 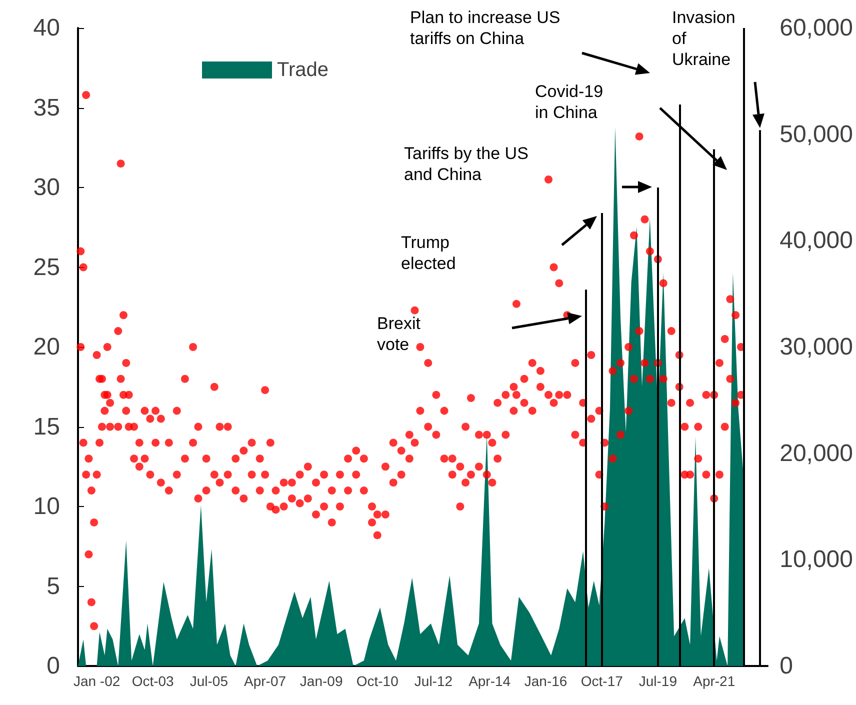 What do you see at coordinates (786, 666) in the screenshot?
I see `y2-tick-label: 0` at bounding box center [786, 666].